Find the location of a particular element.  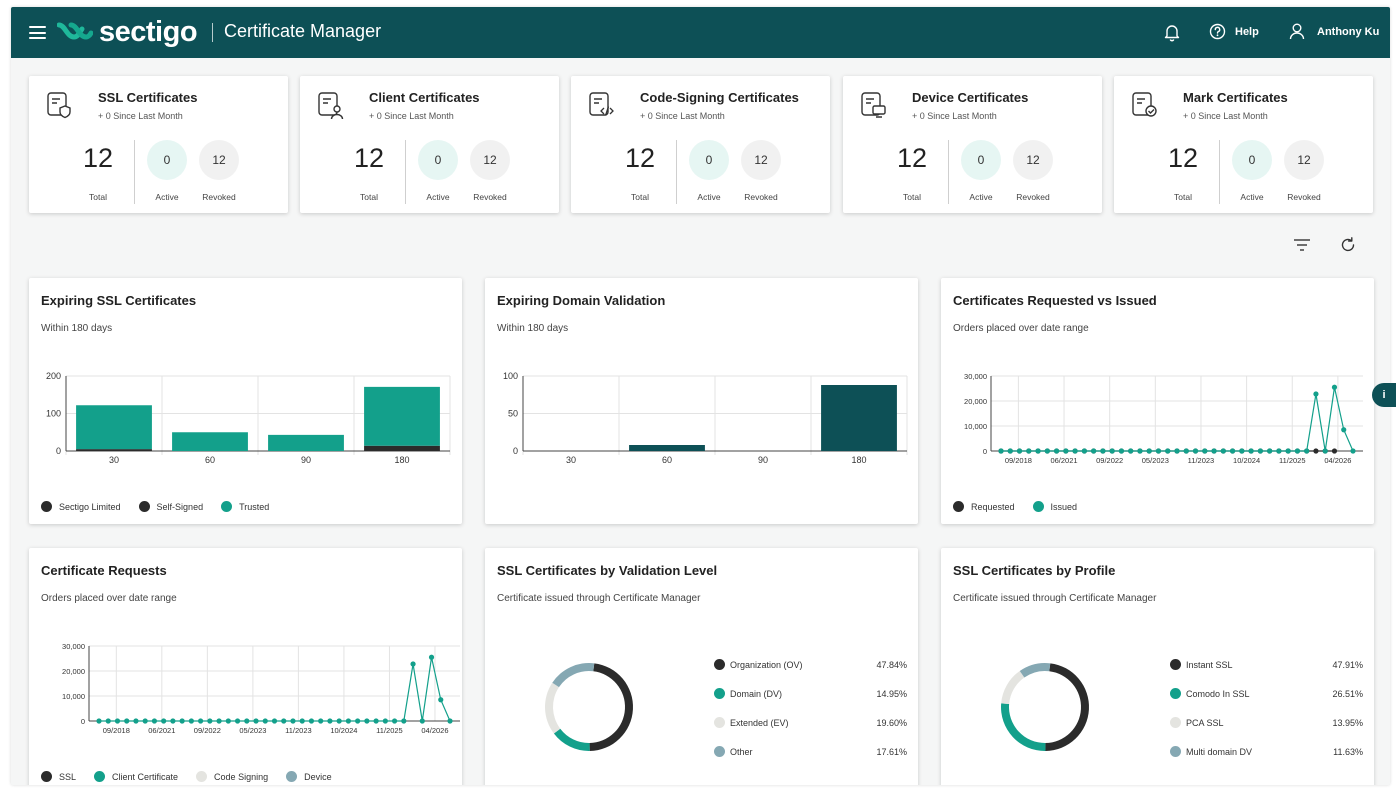

legend-item: Self-Signed is located at coordinates (170, 506).